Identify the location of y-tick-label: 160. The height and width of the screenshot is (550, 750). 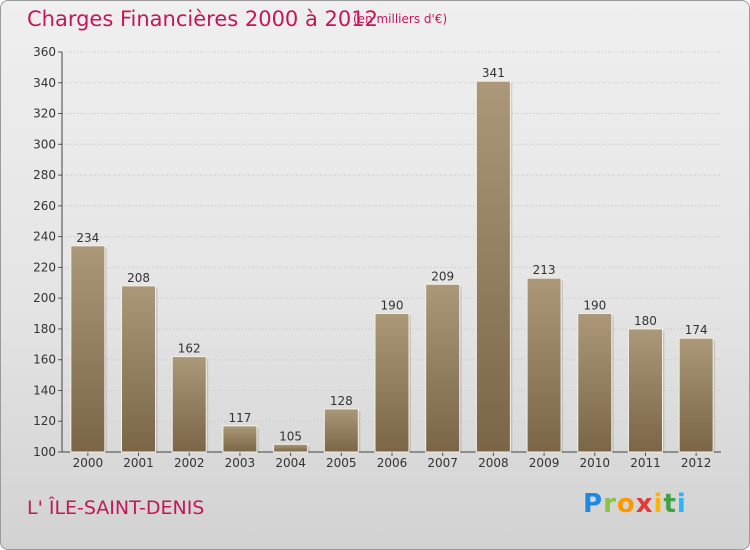
(44, 360).